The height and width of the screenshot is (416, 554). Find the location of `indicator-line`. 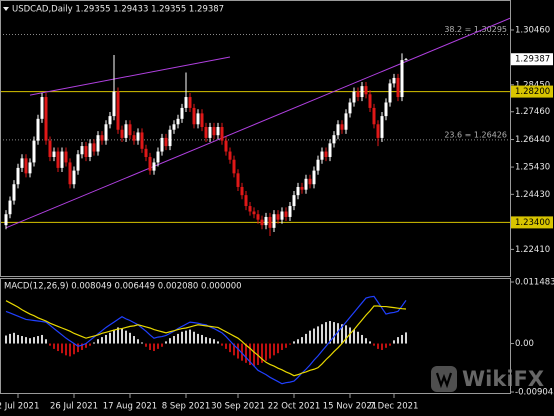

indicator-line is located at coordinates (206, 338).